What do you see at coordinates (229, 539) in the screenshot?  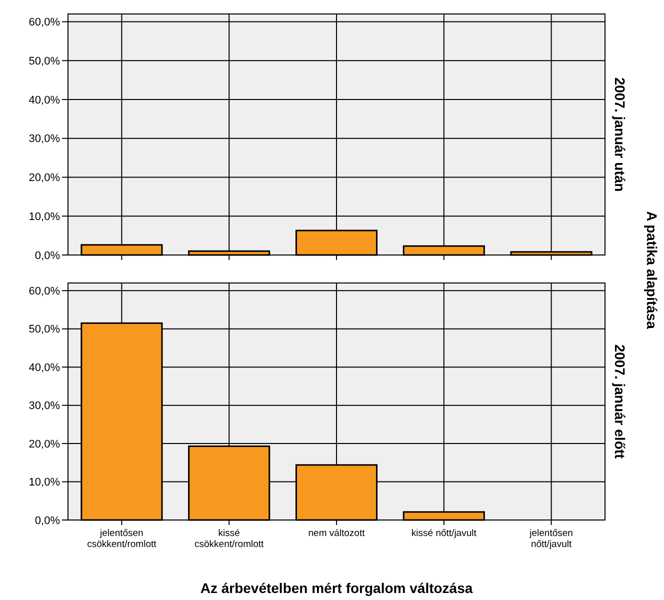 I see `x-tick-label: kissé csökkent/romlott` at bounding box center [229, 539].